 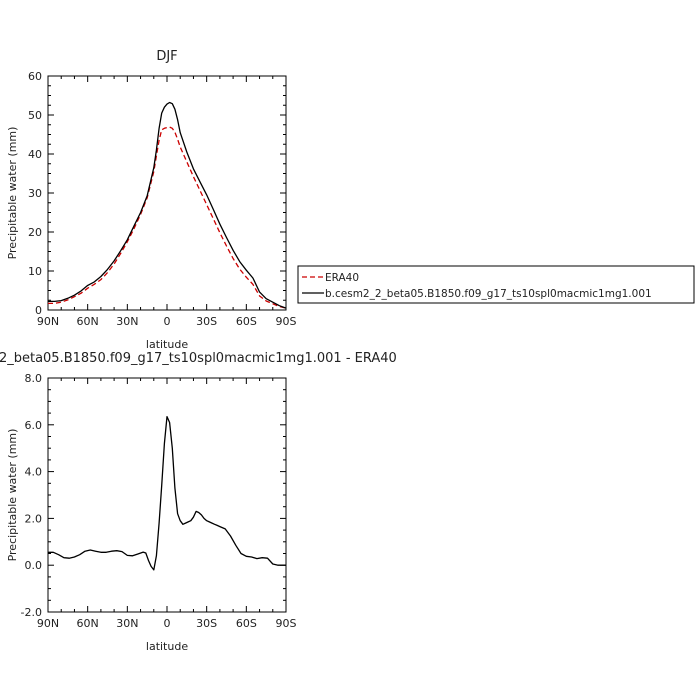 I want to click on y-tick-label: 0.0, so click(x=34, y=565).